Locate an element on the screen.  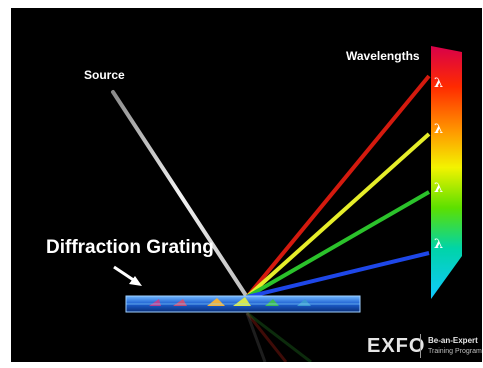
green-reflection is located at coordinates (279, 336).